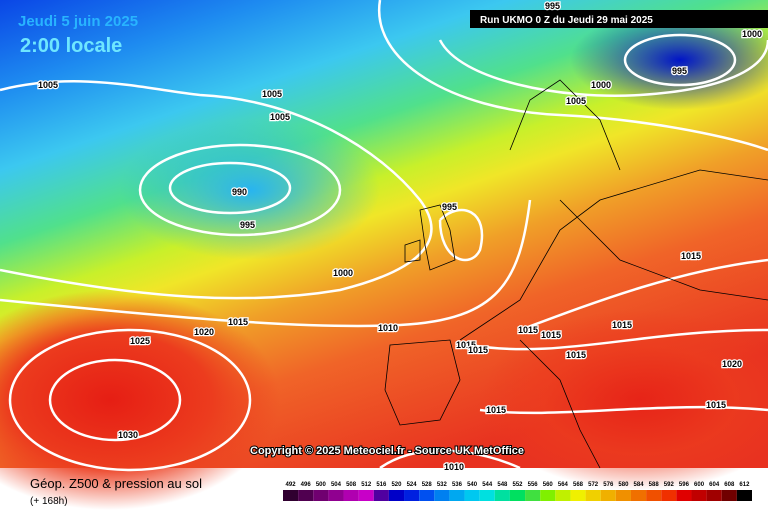  What do you see at coordinates (116, 483) in the screenshot?
I see `footer-title: Géop. Z500 & pression au sol` at bounding box center [116, 483].